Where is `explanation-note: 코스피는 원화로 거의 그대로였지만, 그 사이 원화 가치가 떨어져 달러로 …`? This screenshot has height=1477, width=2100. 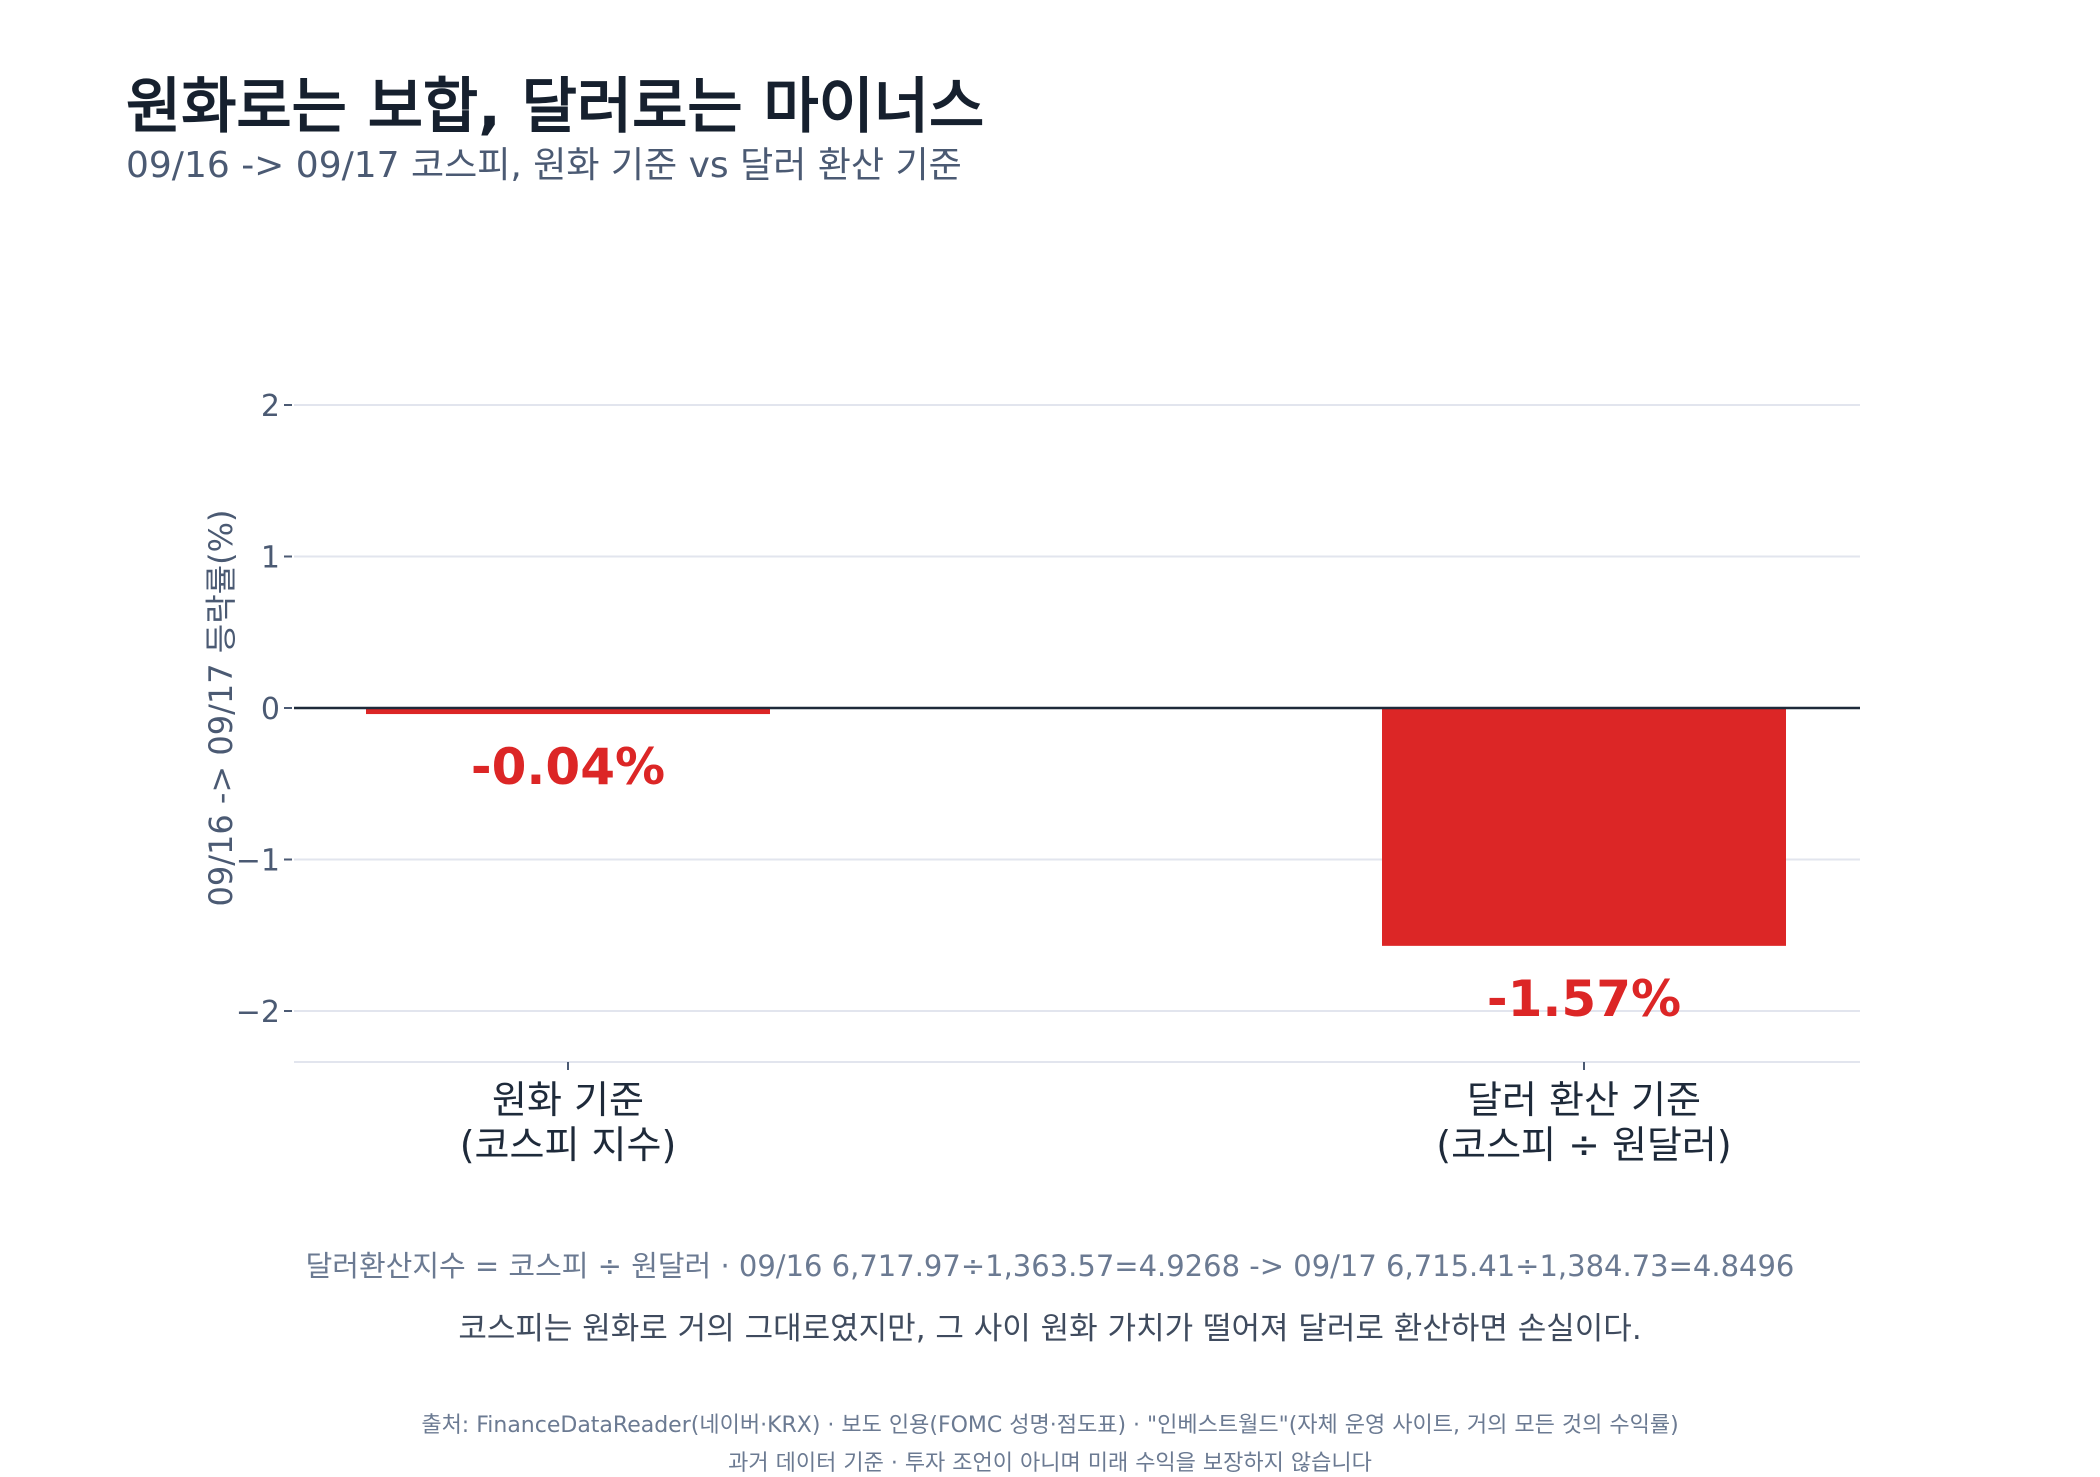 explanation-note: 코스피는 원화로 거의 그대로였지만, 그 사이 원화 가치가 떨어져 달러로 … is located at coordinates (1050, 1329).